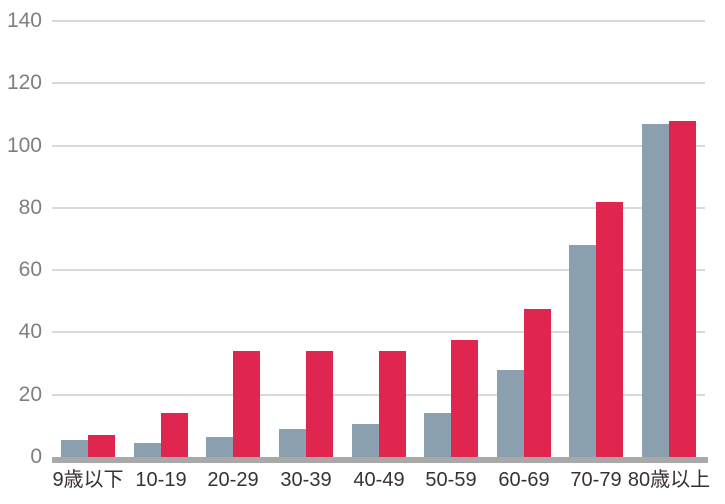 This screenshot has height=504, width=725. I want to click on x-axis-category-label: 10-19, so click(161, 480).